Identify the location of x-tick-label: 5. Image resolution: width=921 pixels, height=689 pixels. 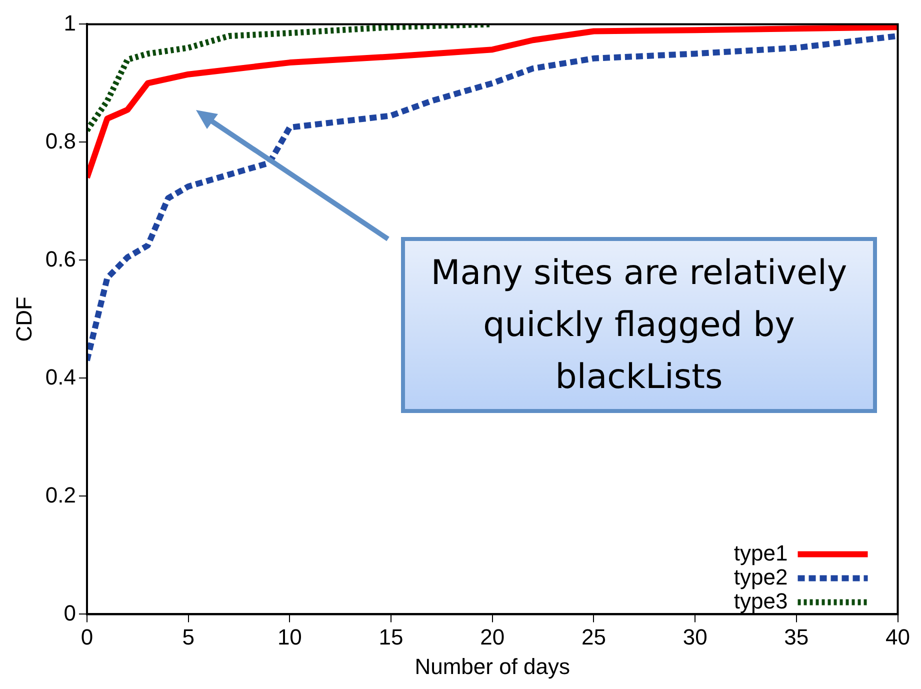
(188, 637).